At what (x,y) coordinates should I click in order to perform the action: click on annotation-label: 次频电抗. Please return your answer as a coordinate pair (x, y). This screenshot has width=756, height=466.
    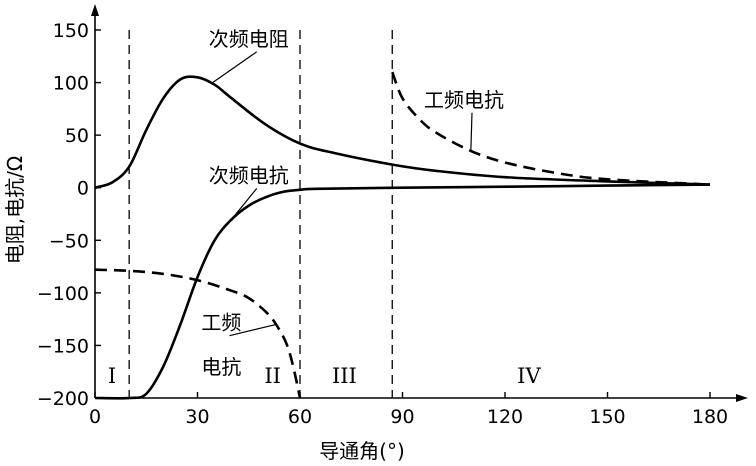
    Looking at the image, I should click on (249, 175).